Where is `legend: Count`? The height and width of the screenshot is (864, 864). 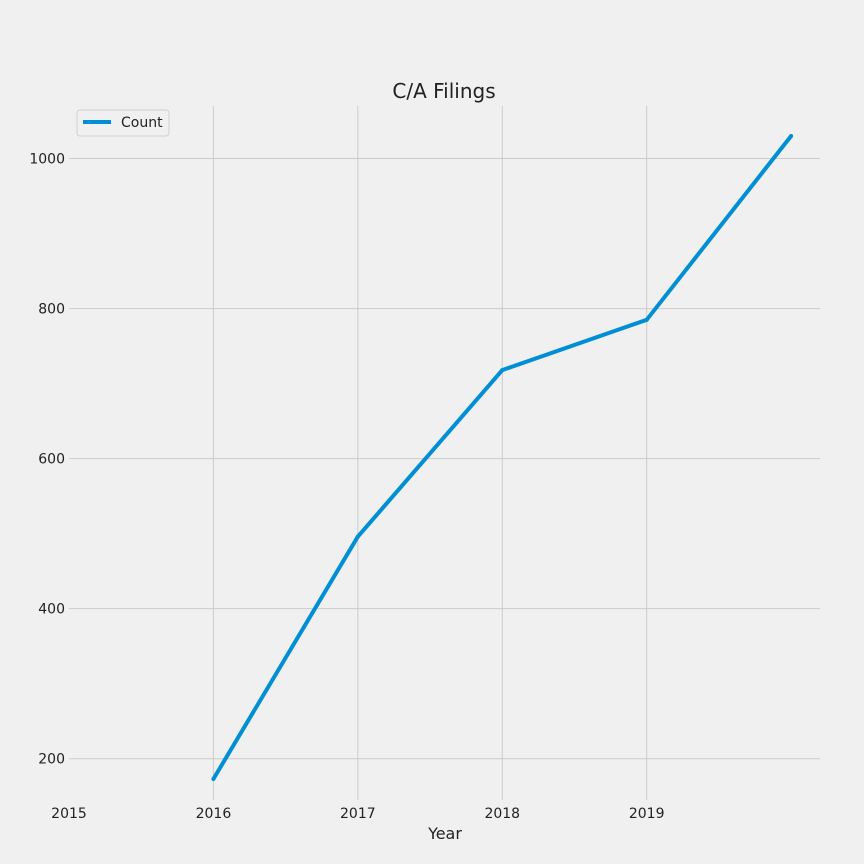 legend: Count is located at coordinates (123, 123).